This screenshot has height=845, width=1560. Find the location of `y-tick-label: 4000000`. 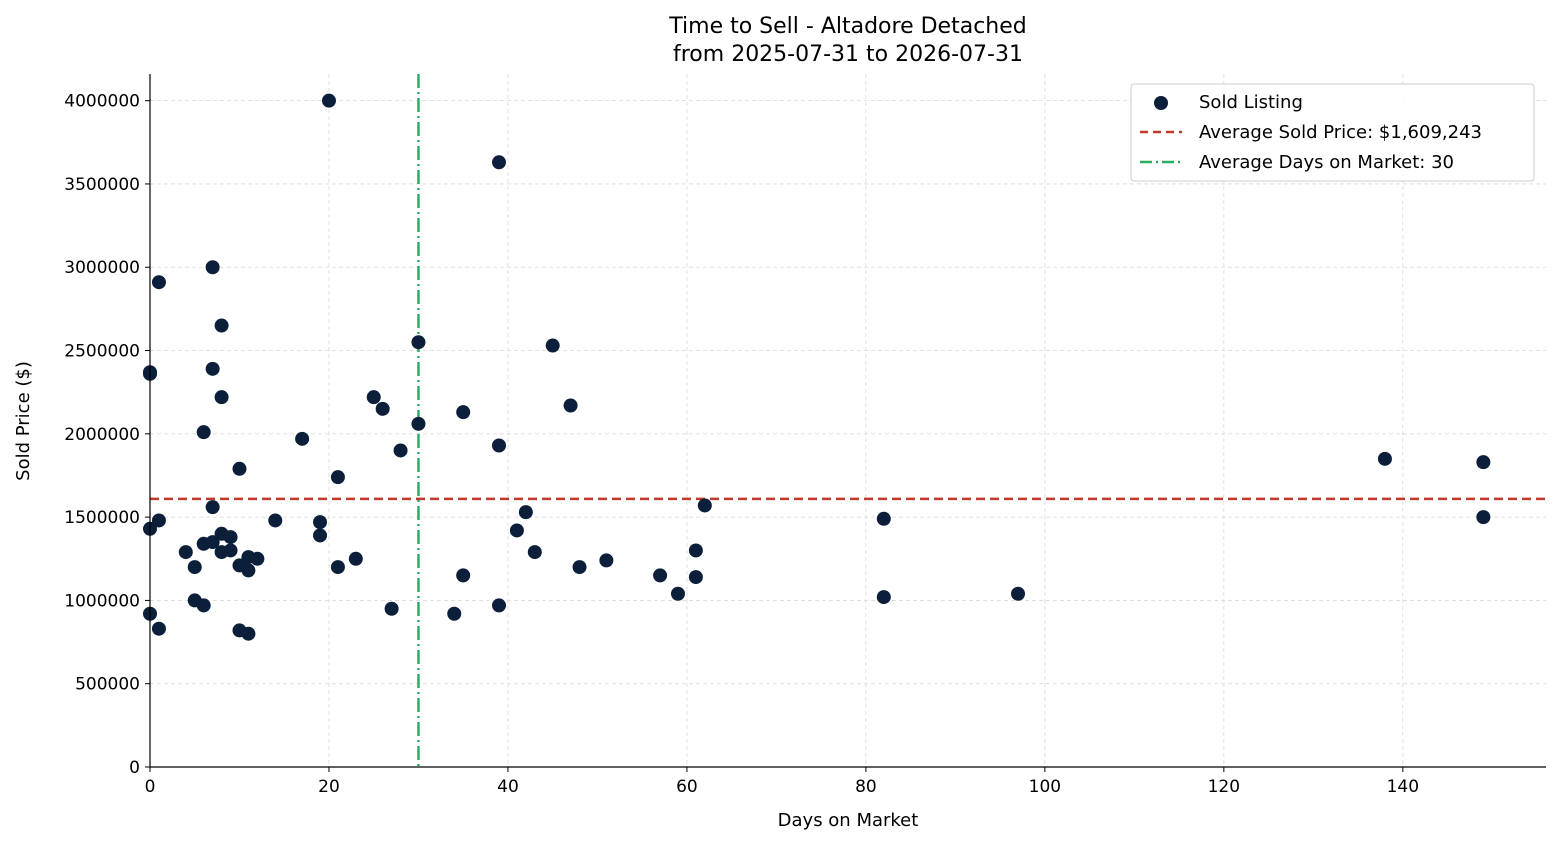

y-tick-label: 4000000 is located at coordinates (102, 102).